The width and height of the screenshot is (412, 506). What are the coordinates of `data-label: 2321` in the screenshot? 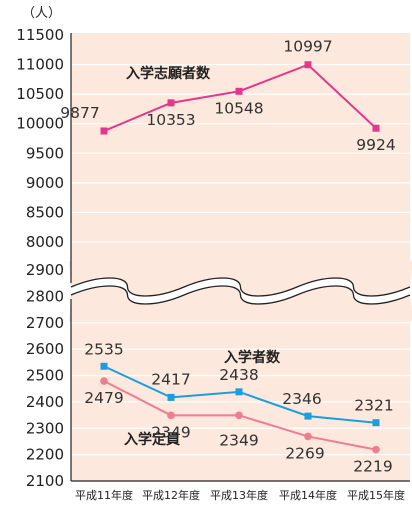 It's located at (373, 406).